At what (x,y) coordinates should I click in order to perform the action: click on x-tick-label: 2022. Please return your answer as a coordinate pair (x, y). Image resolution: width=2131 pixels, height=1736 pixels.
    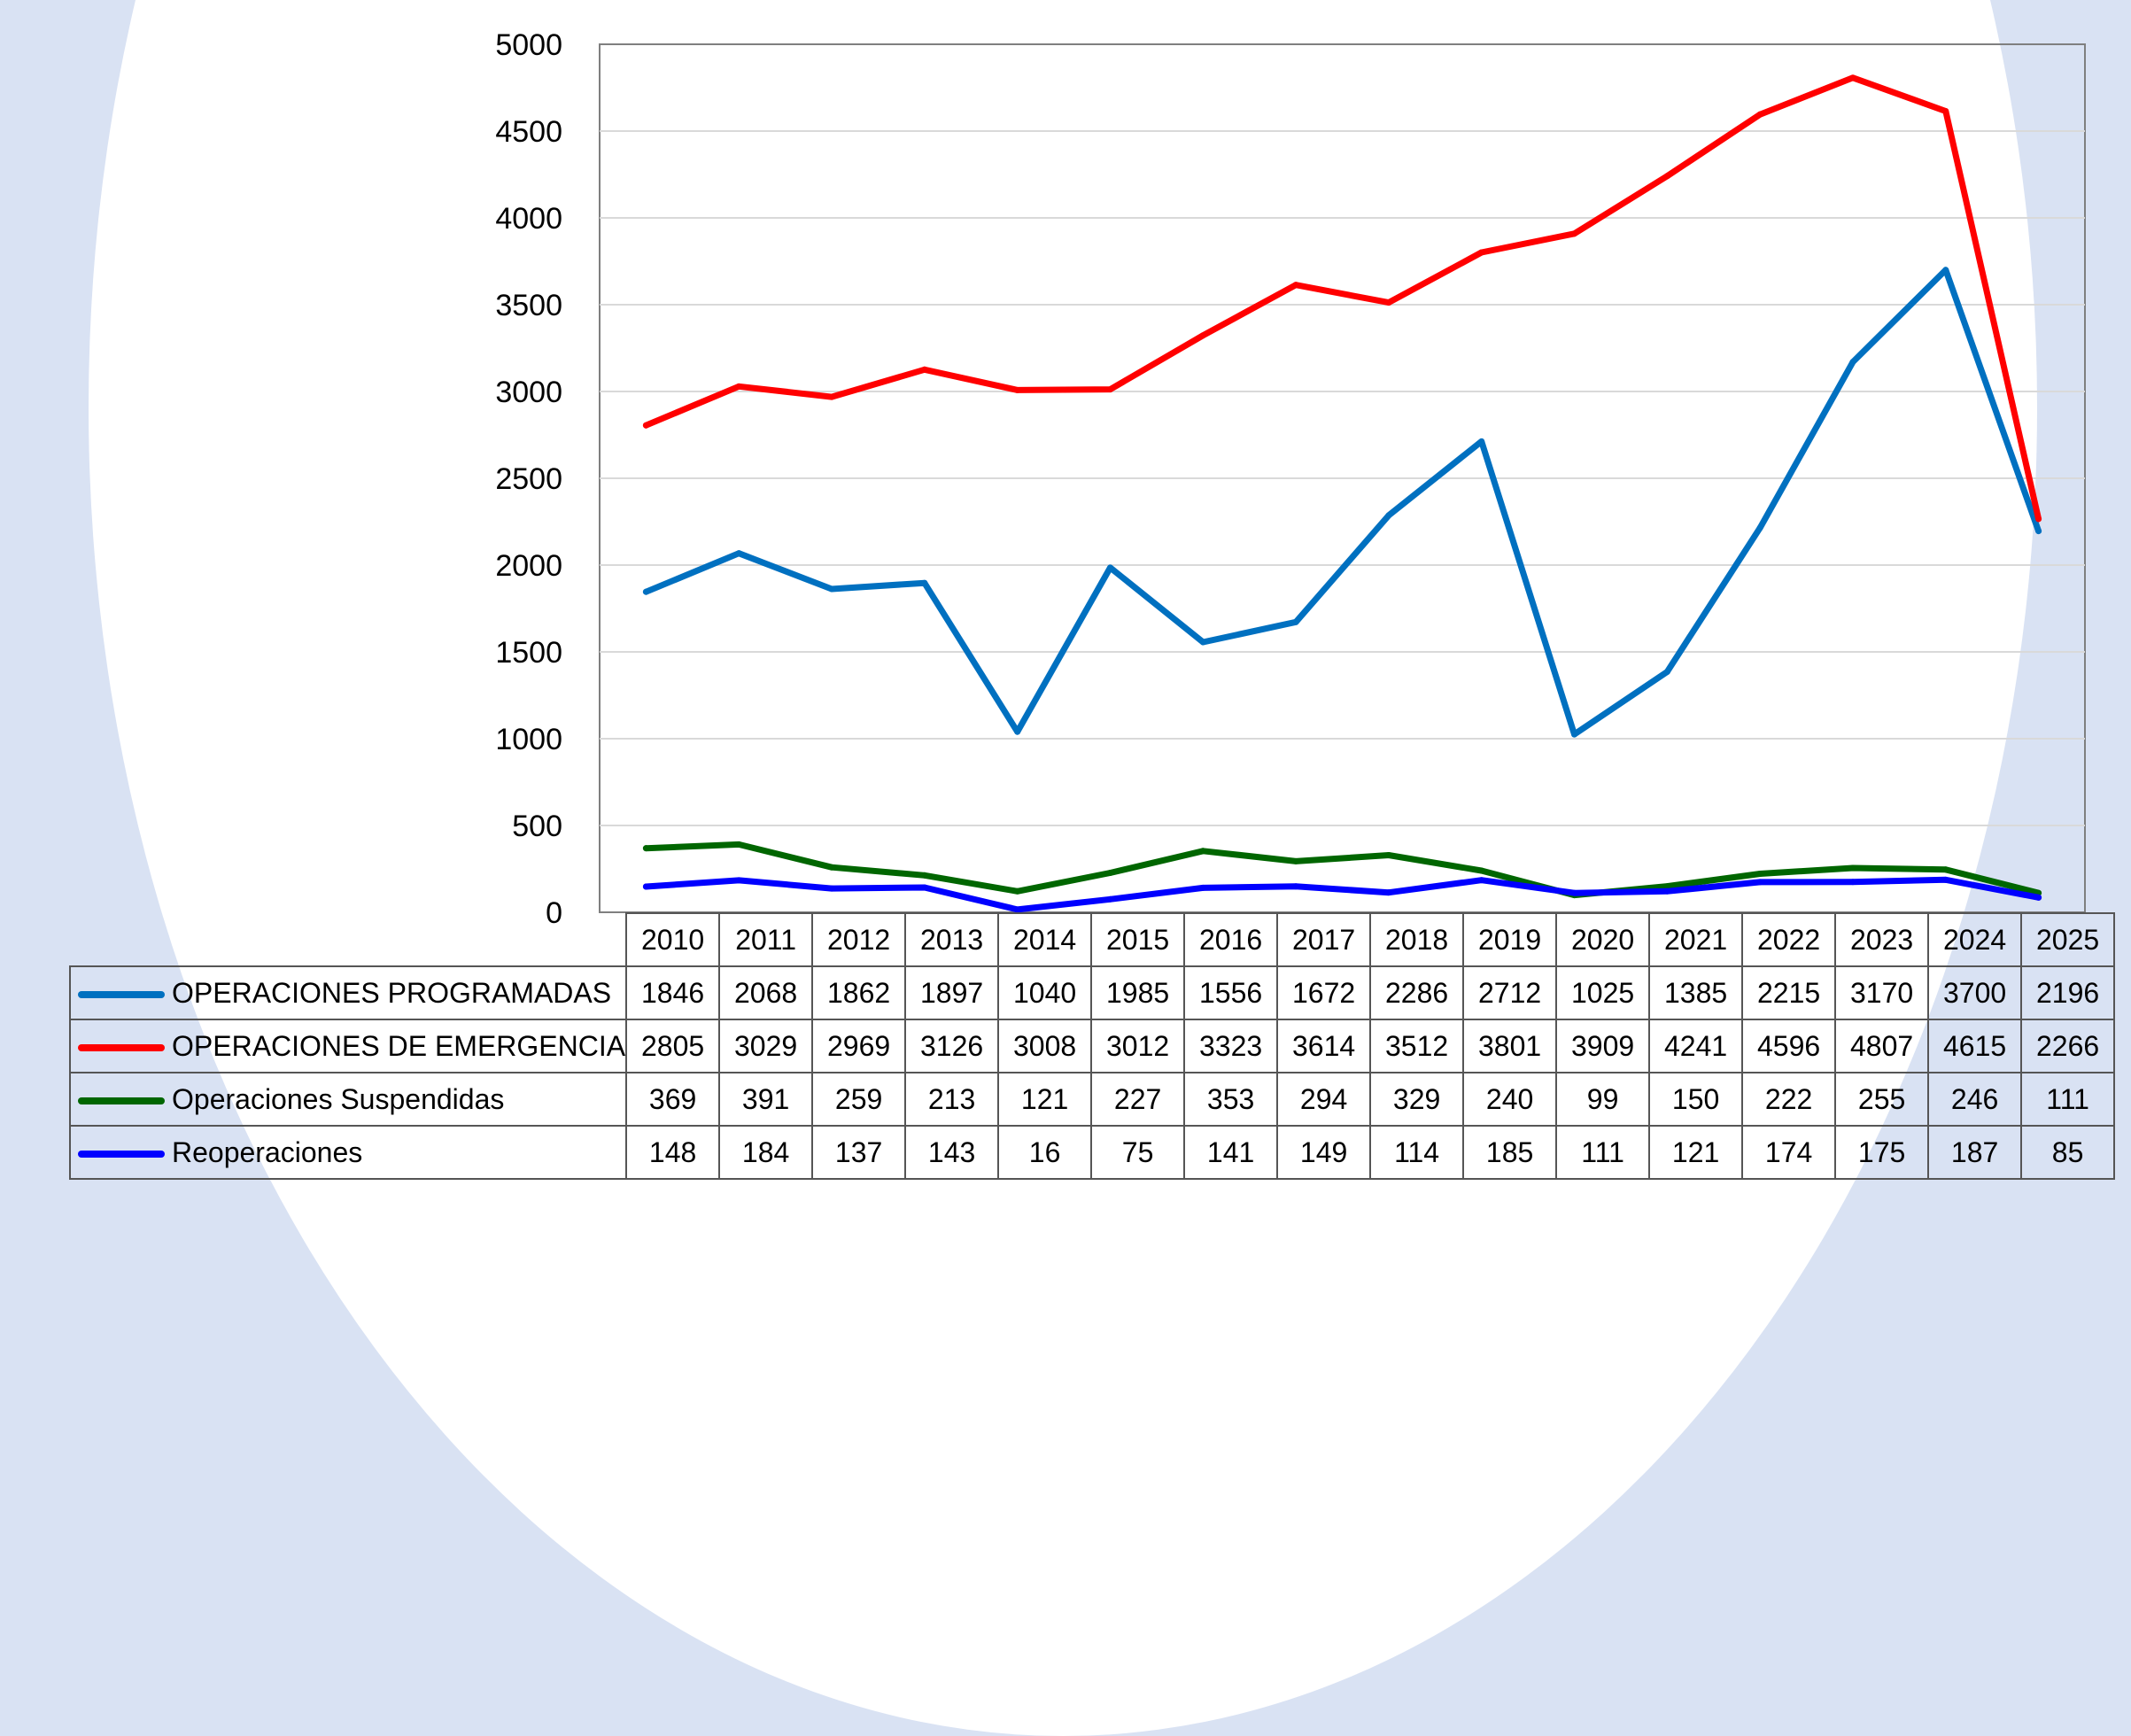
    Looking at the image, I should click on (1789, 939).